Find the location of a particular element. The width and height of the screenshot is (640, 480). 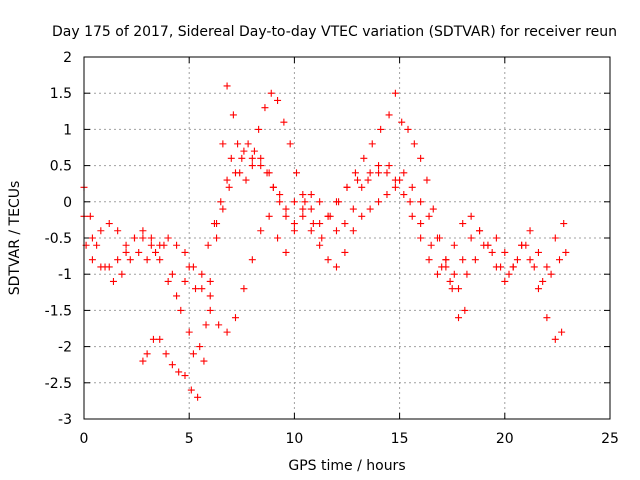

y-axis-label: SDTVAR / TECUs is located at coordinates (15, 238).